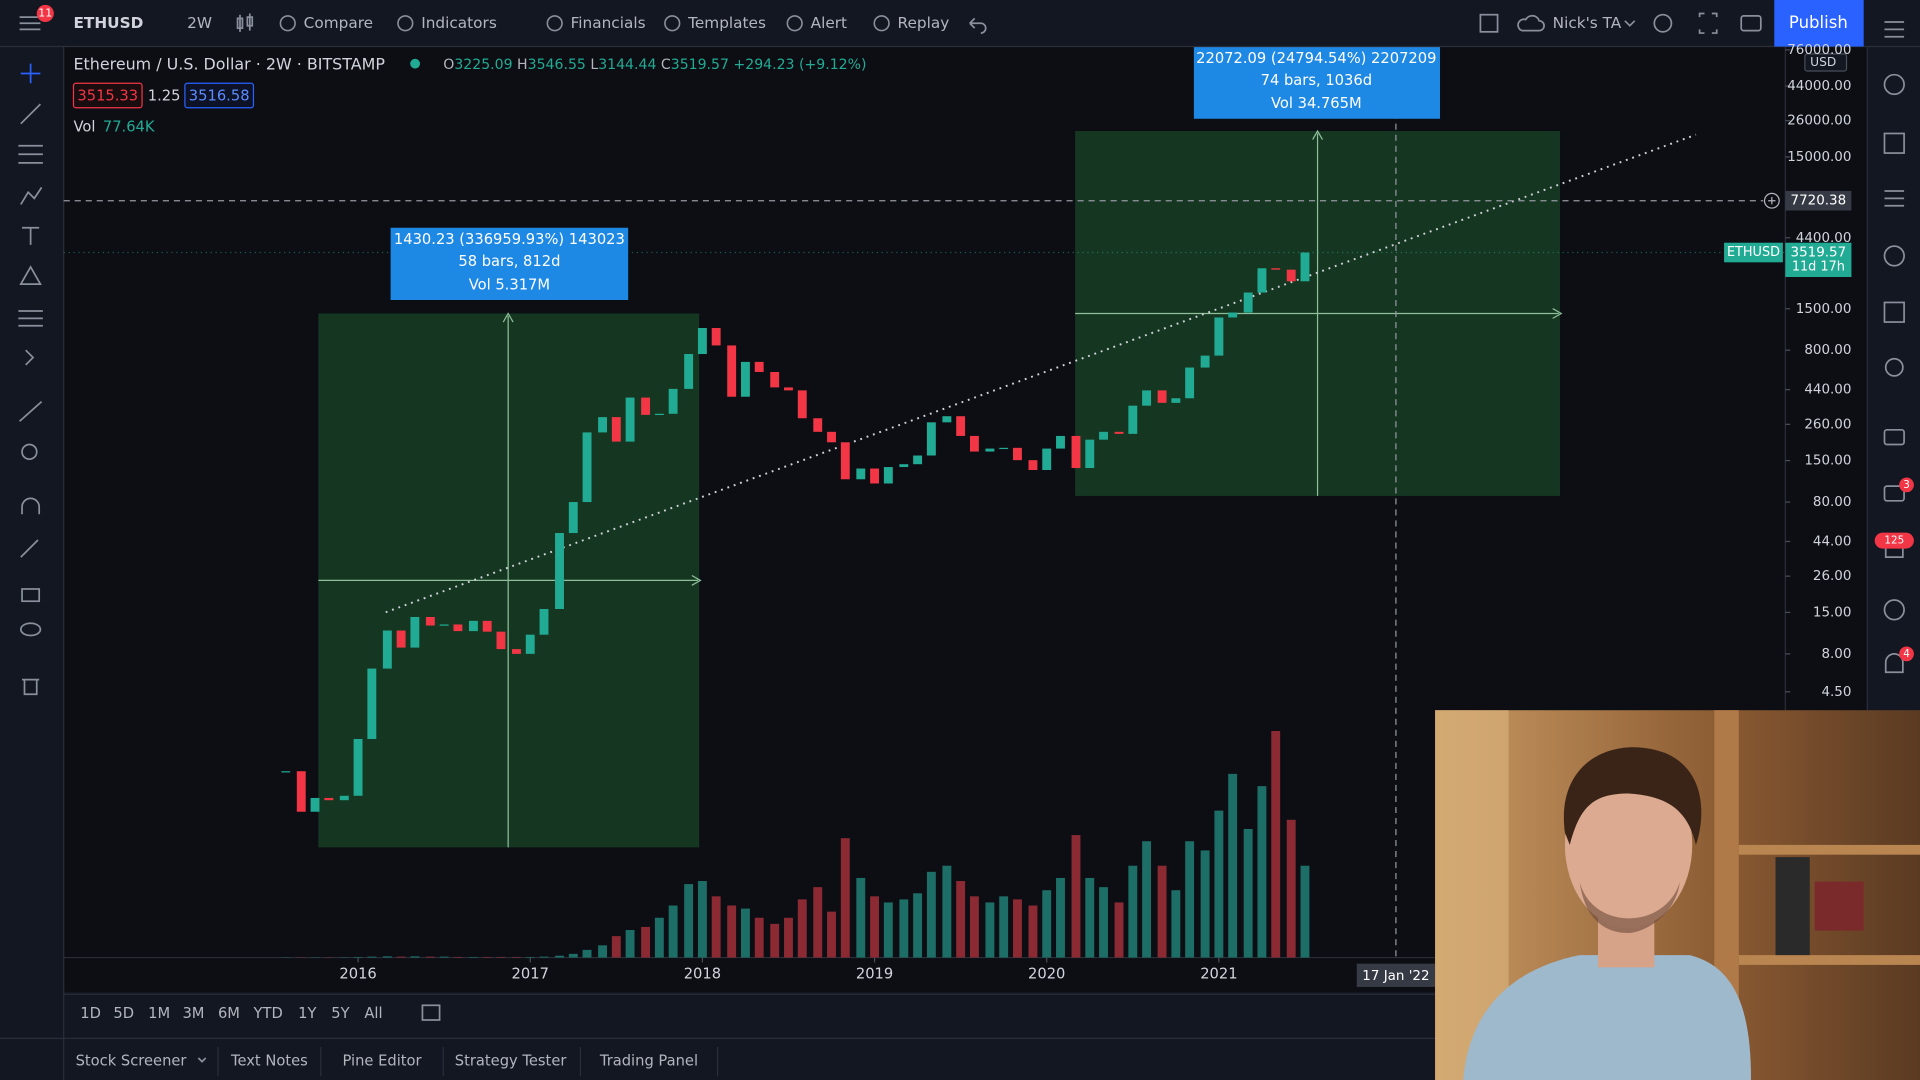 This screenshot has width=1920, height=1080. What do you see at coordinates (29, 452) in the screenshot?
I see `zoom-tool` at bounding box center [29, 452].